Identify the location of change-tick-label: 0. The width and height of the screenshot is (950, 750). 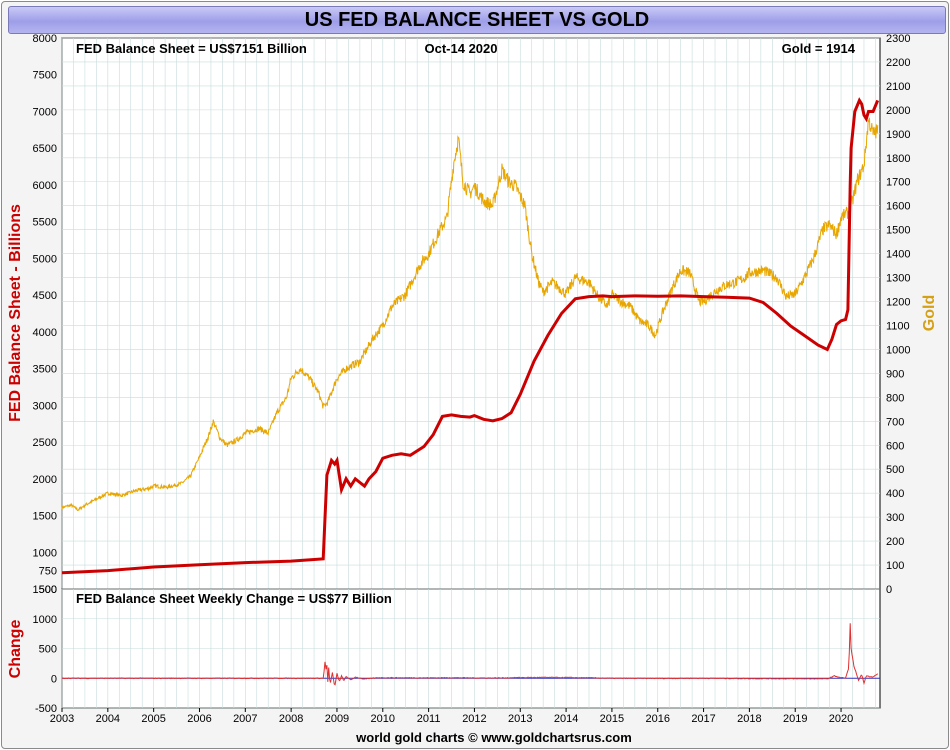
(54, 679).